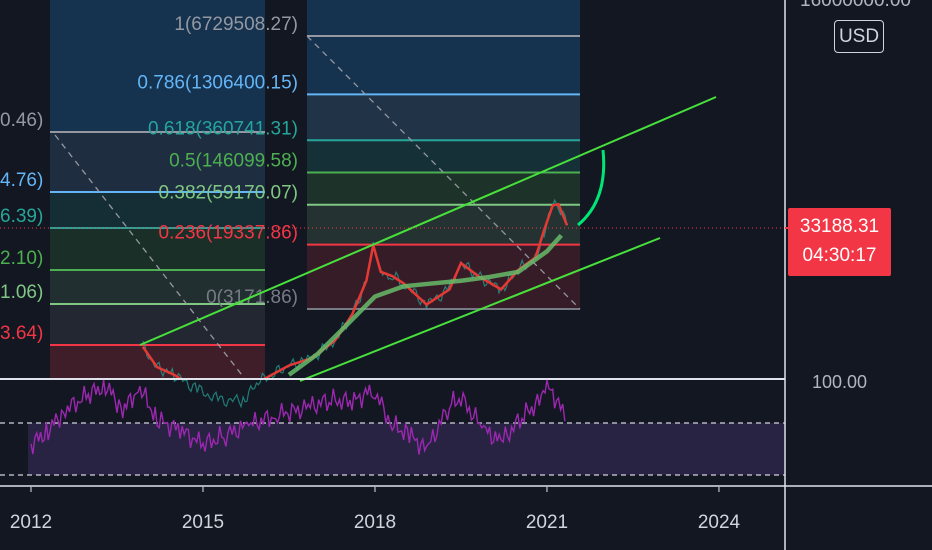  I want to click on rsi-line, so click(298, 417).